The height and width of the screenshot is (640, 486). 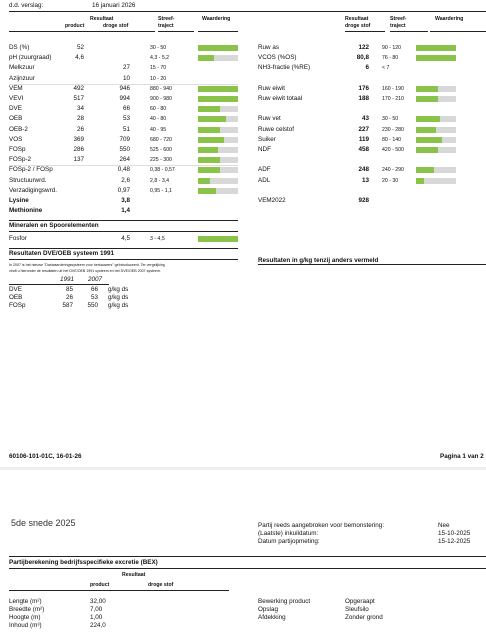 What do you see at coordinates (125, 180) in the screenshot?
I see `row-droge-stof: 2,6` at bounding box center [125, 180].